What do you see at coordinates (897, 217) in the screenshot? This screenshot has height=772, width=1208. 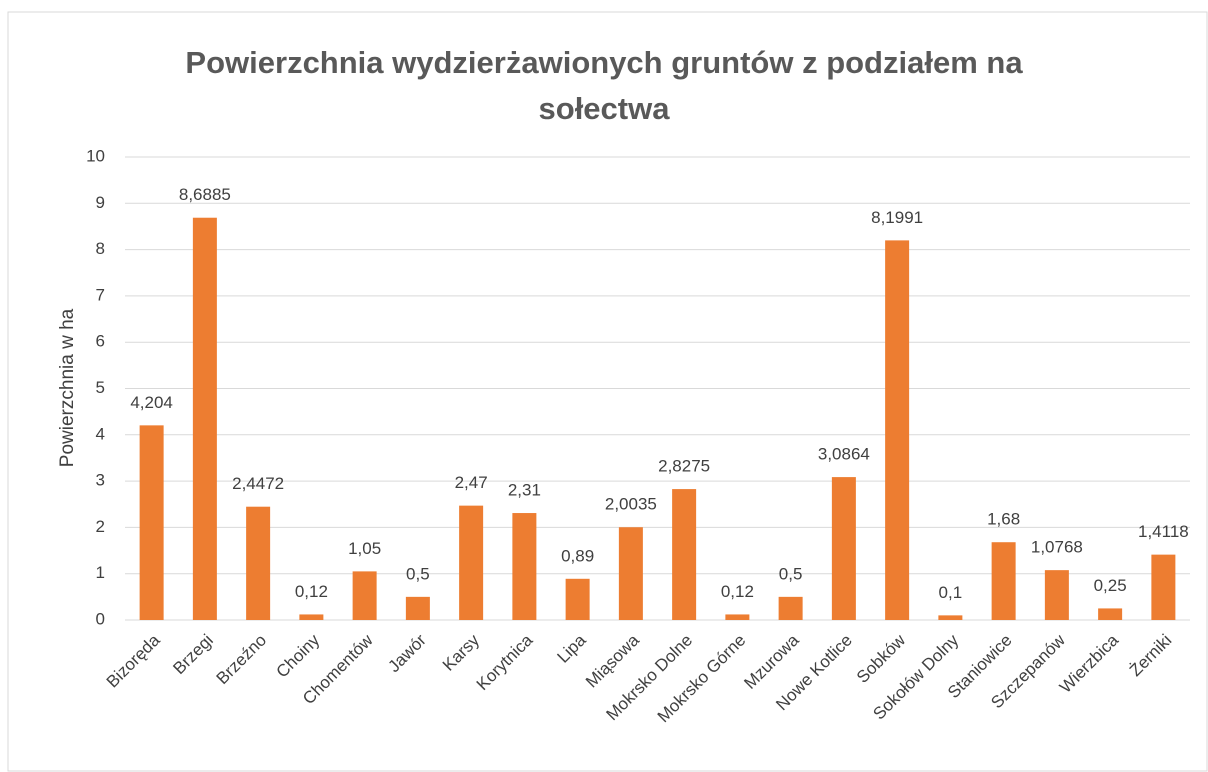 I see `data-label: 8,1991` at bounding box center [897, 217].